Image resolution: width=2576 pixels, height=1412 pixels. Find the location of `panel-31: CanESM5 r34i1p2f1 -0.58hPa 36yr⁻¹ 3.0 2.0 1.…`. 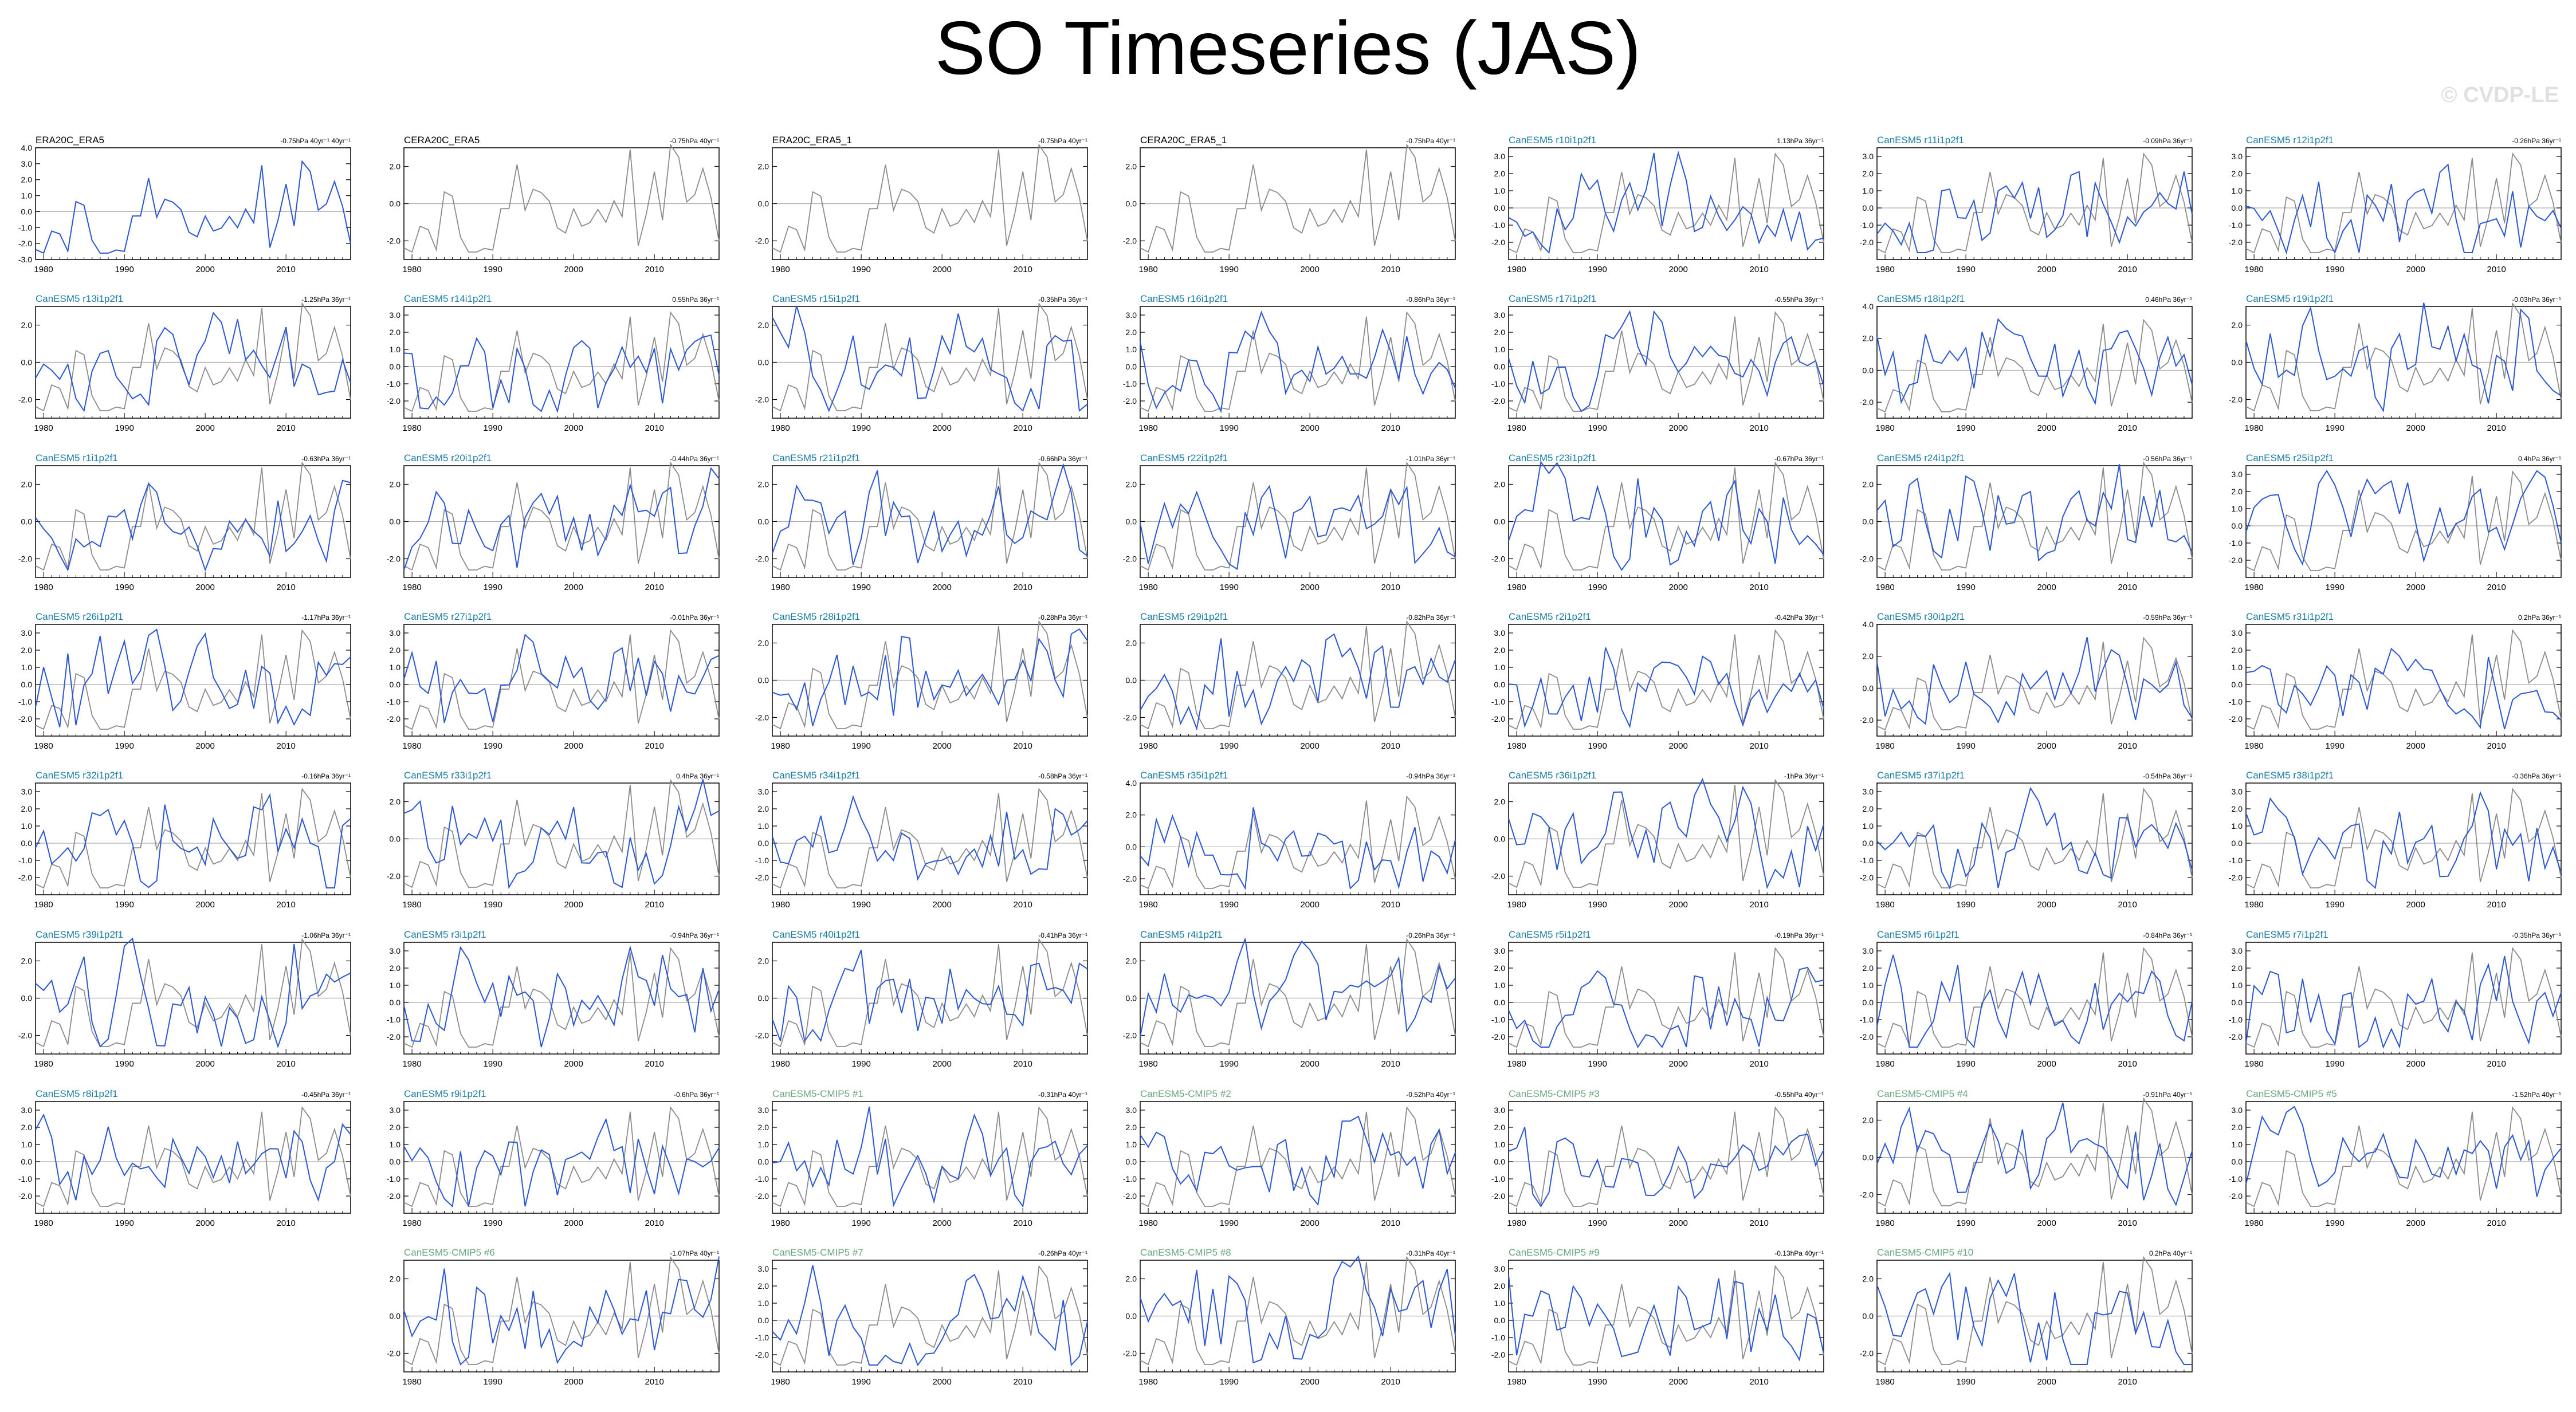

panel-31: CanESM5 r34i1p2f1 -0.58hPa 36yr⁻¹ 3.0 2.0 1.… is located at coordinates (921, 840).